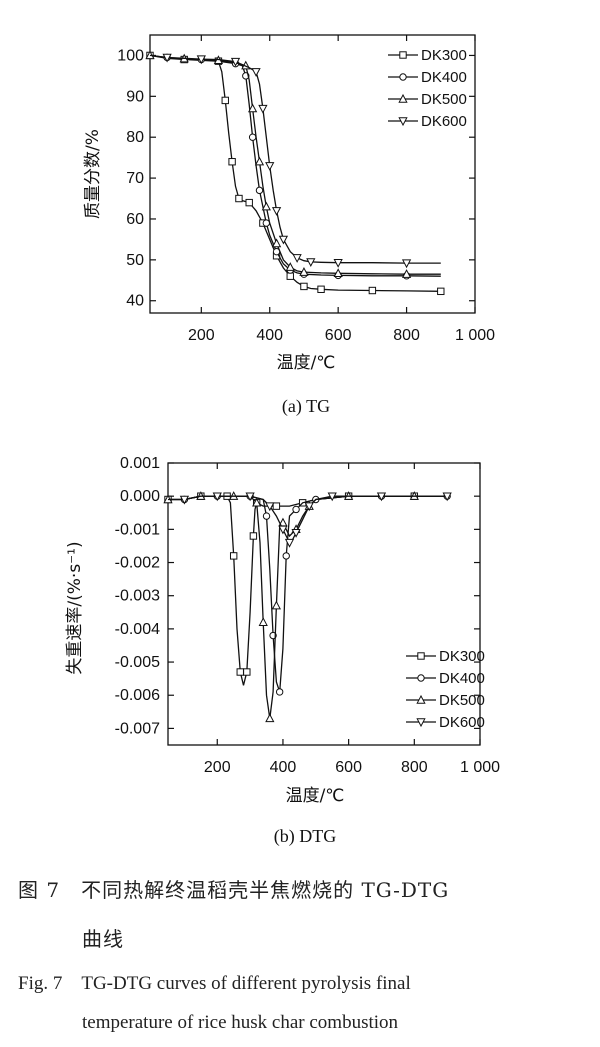 This screenshot has width=600, height=1047. I want to click on dtg-legend-label-dk600: DK600, so click(462, 722).